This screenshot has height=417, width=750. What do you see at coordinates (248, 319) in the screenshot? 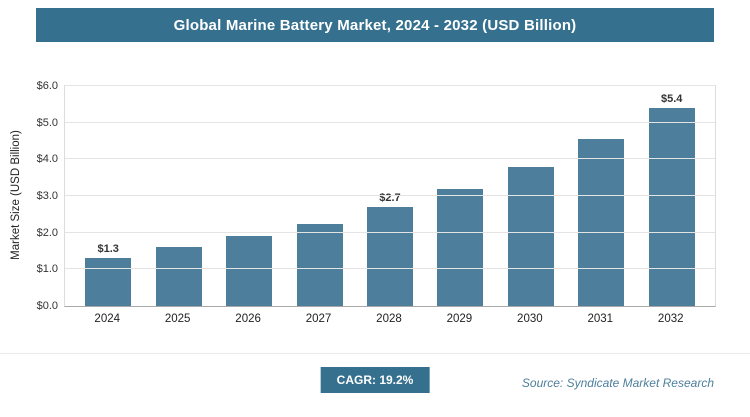
I see `x-tick-label: 2026` at bounding box center [248, 319].